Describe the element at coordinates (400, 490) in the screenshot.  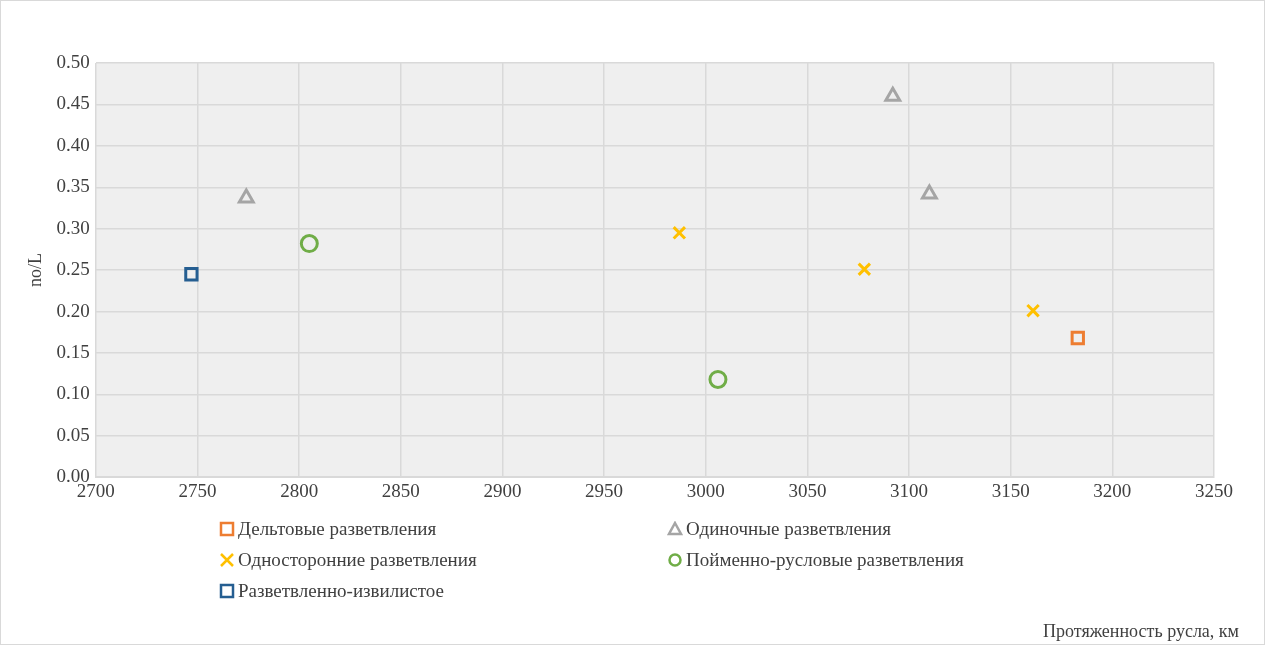
I see `x-tick-label: 2850` at that location.